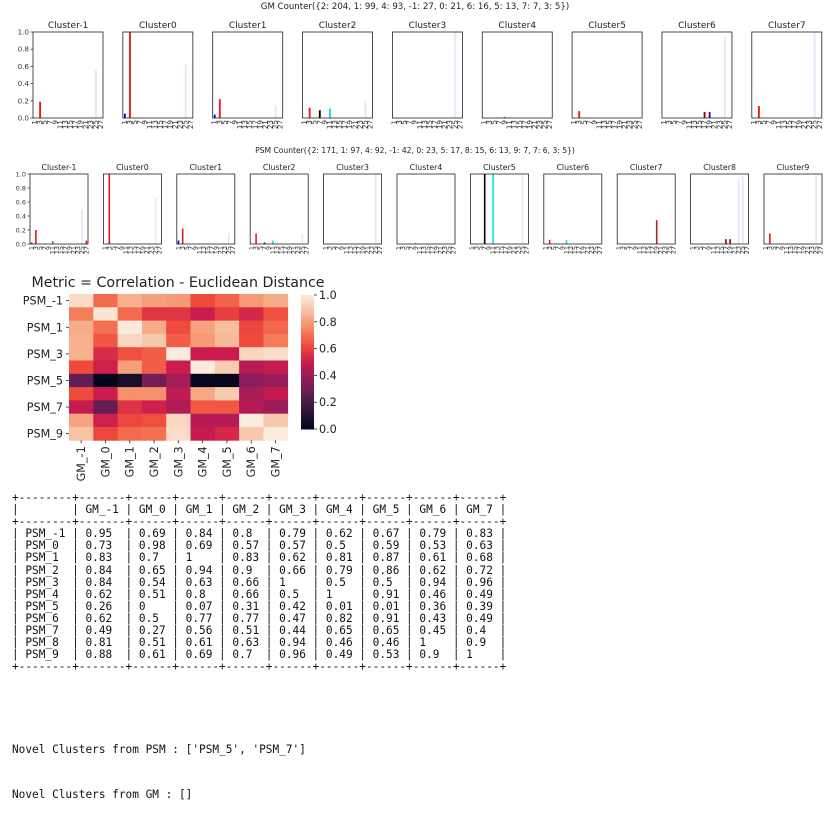  I want to click on gm-x-tick: 7, so click(139, 122).